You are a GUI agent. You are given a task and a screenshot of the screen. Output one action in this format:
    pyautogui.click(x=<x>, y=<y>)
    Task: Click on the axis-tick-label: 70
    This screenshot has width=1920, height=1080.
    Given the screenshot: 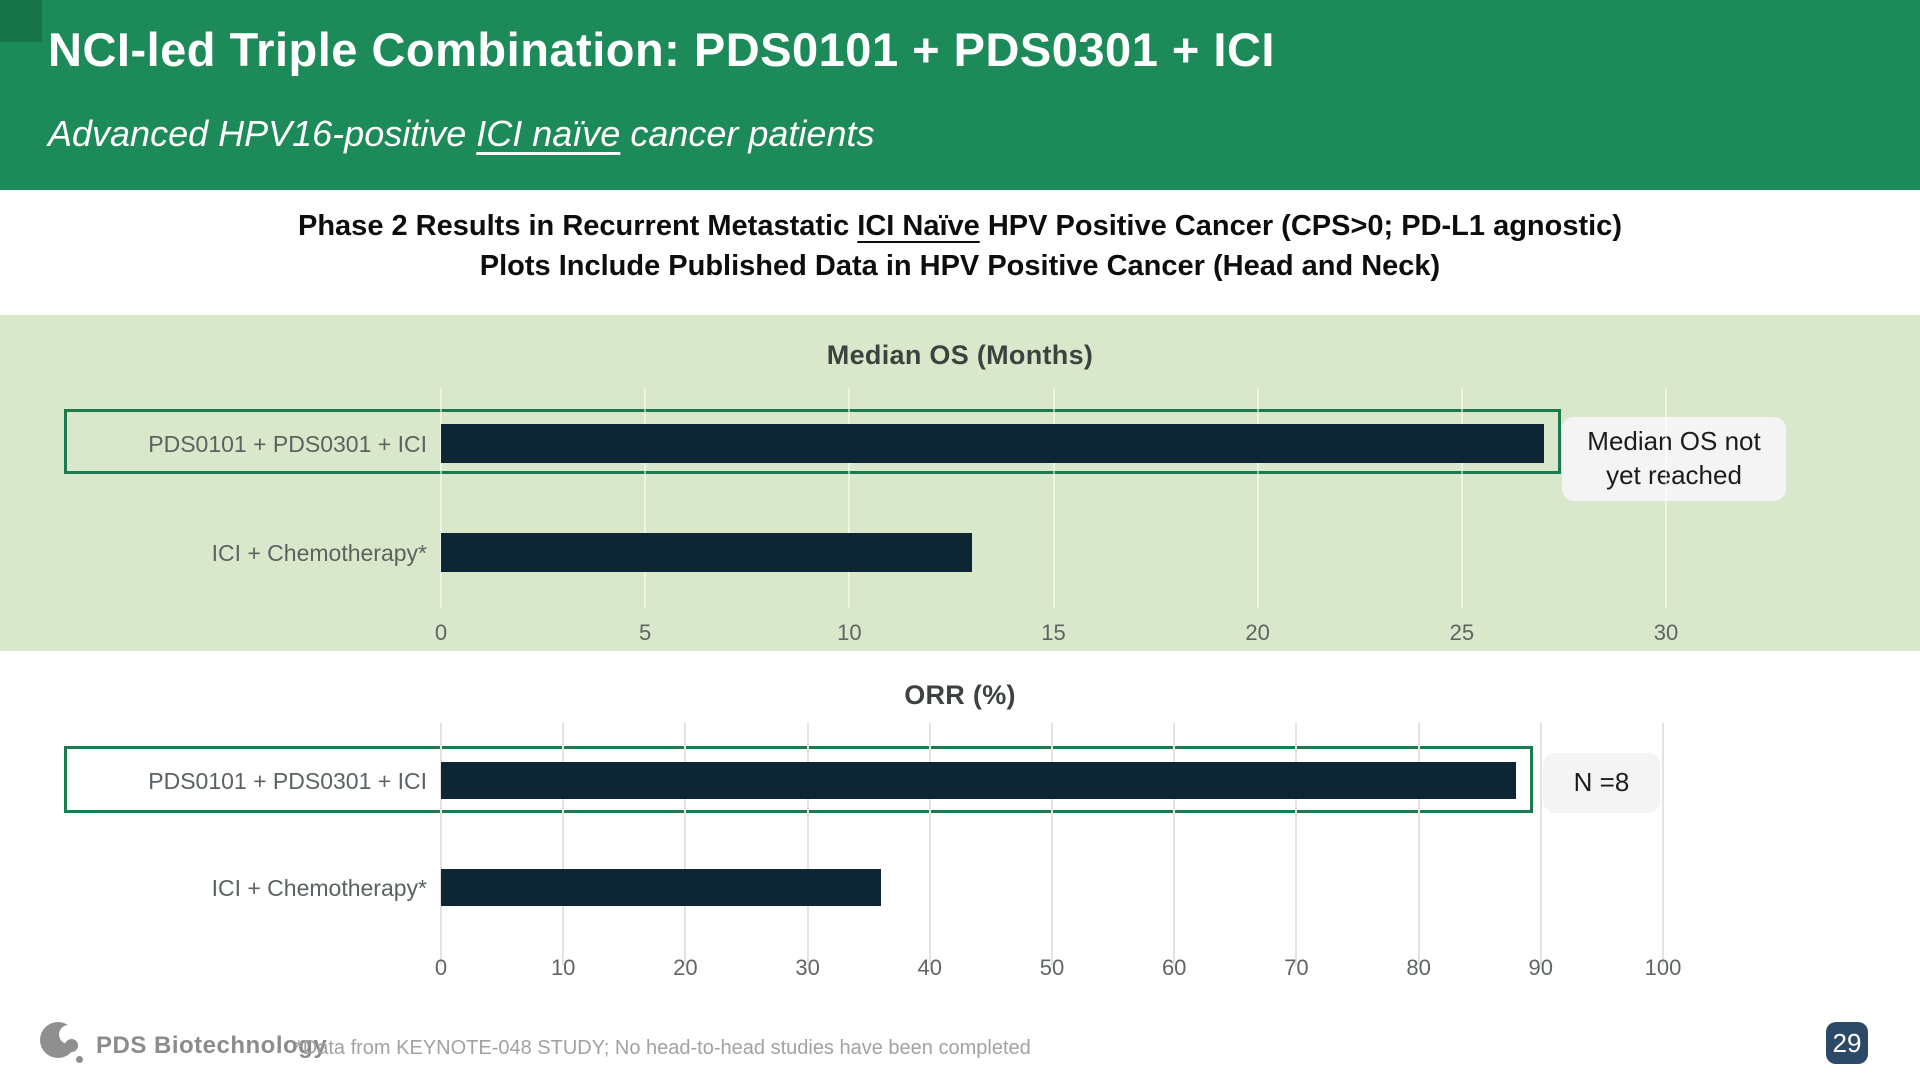 What is the action you would take?
    pyautogui.click(x=1296, y=967)
    